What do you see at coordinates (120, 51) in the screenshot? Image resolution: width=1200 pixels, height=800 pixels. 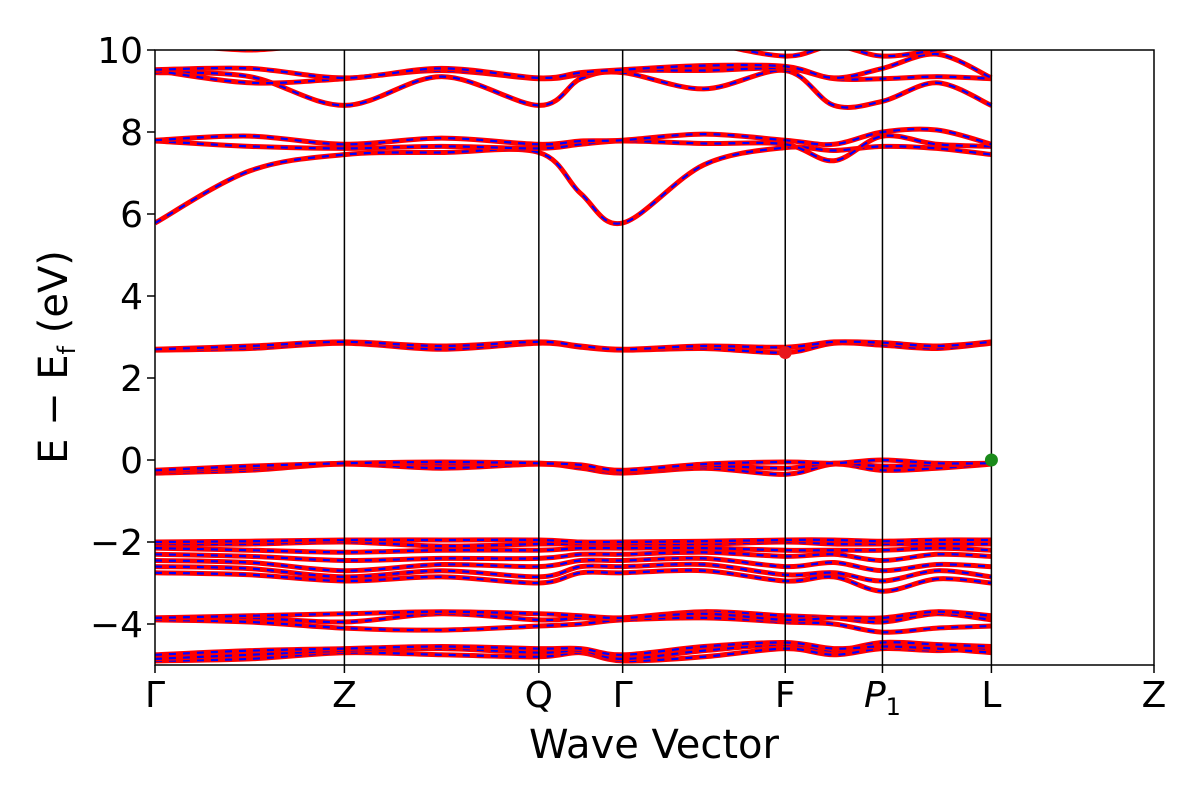 I see `y-tick-label: 10` at bounding box center [120, 51].